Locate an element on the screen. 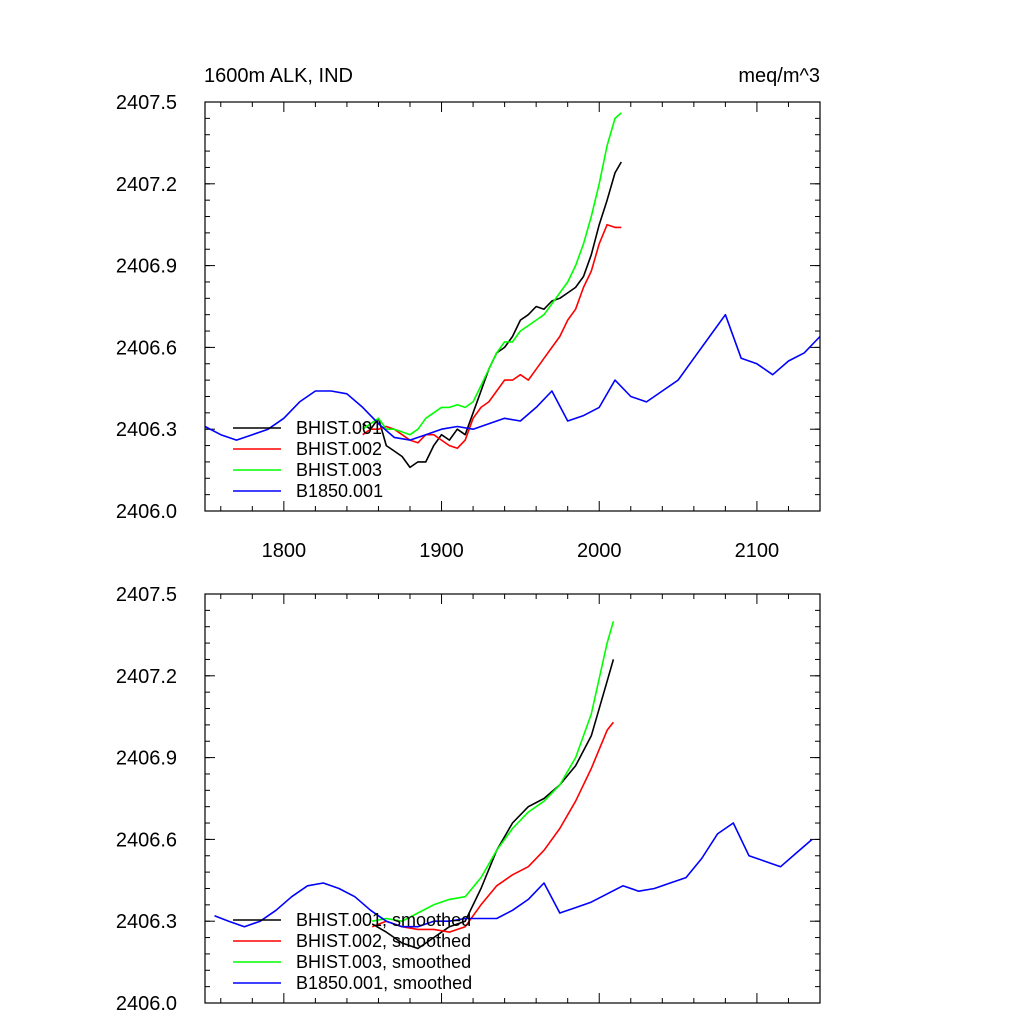 Image resolution: width=1024 pixels, height=1024 pixels. legend-label: BHIST.003 is located at coordinates (339, 470).